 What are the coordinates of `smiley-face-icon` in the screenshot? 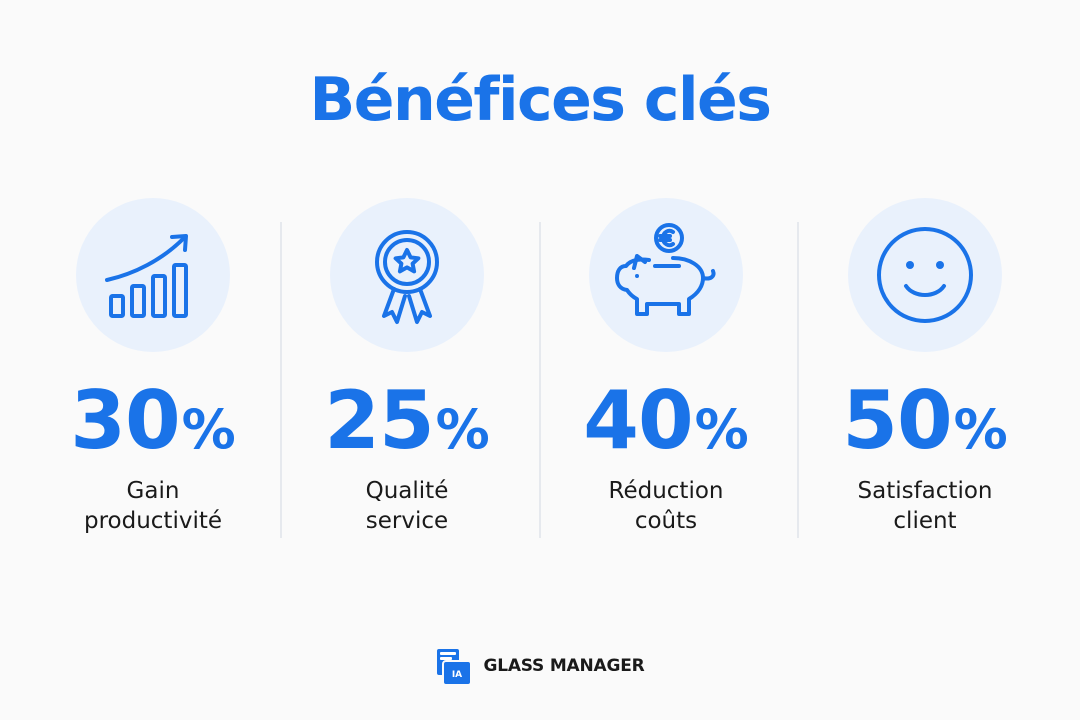 It's located at (925, 275).